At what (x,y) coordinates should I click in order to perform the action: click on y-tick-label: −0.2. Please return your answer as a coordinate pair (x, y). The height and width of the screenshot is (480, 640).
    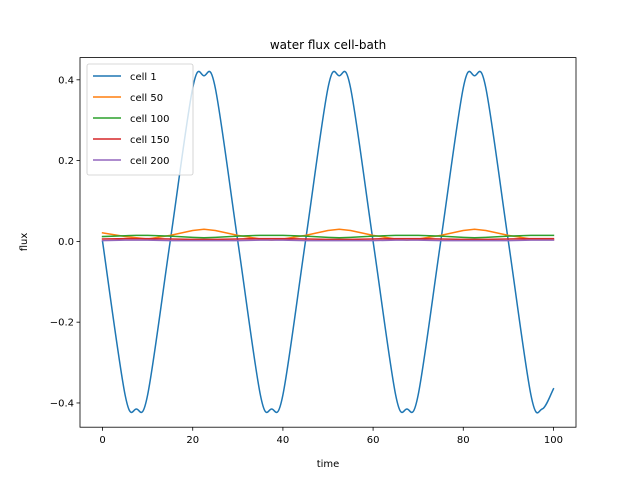
    Looking at the image, I should click on (62, 323).